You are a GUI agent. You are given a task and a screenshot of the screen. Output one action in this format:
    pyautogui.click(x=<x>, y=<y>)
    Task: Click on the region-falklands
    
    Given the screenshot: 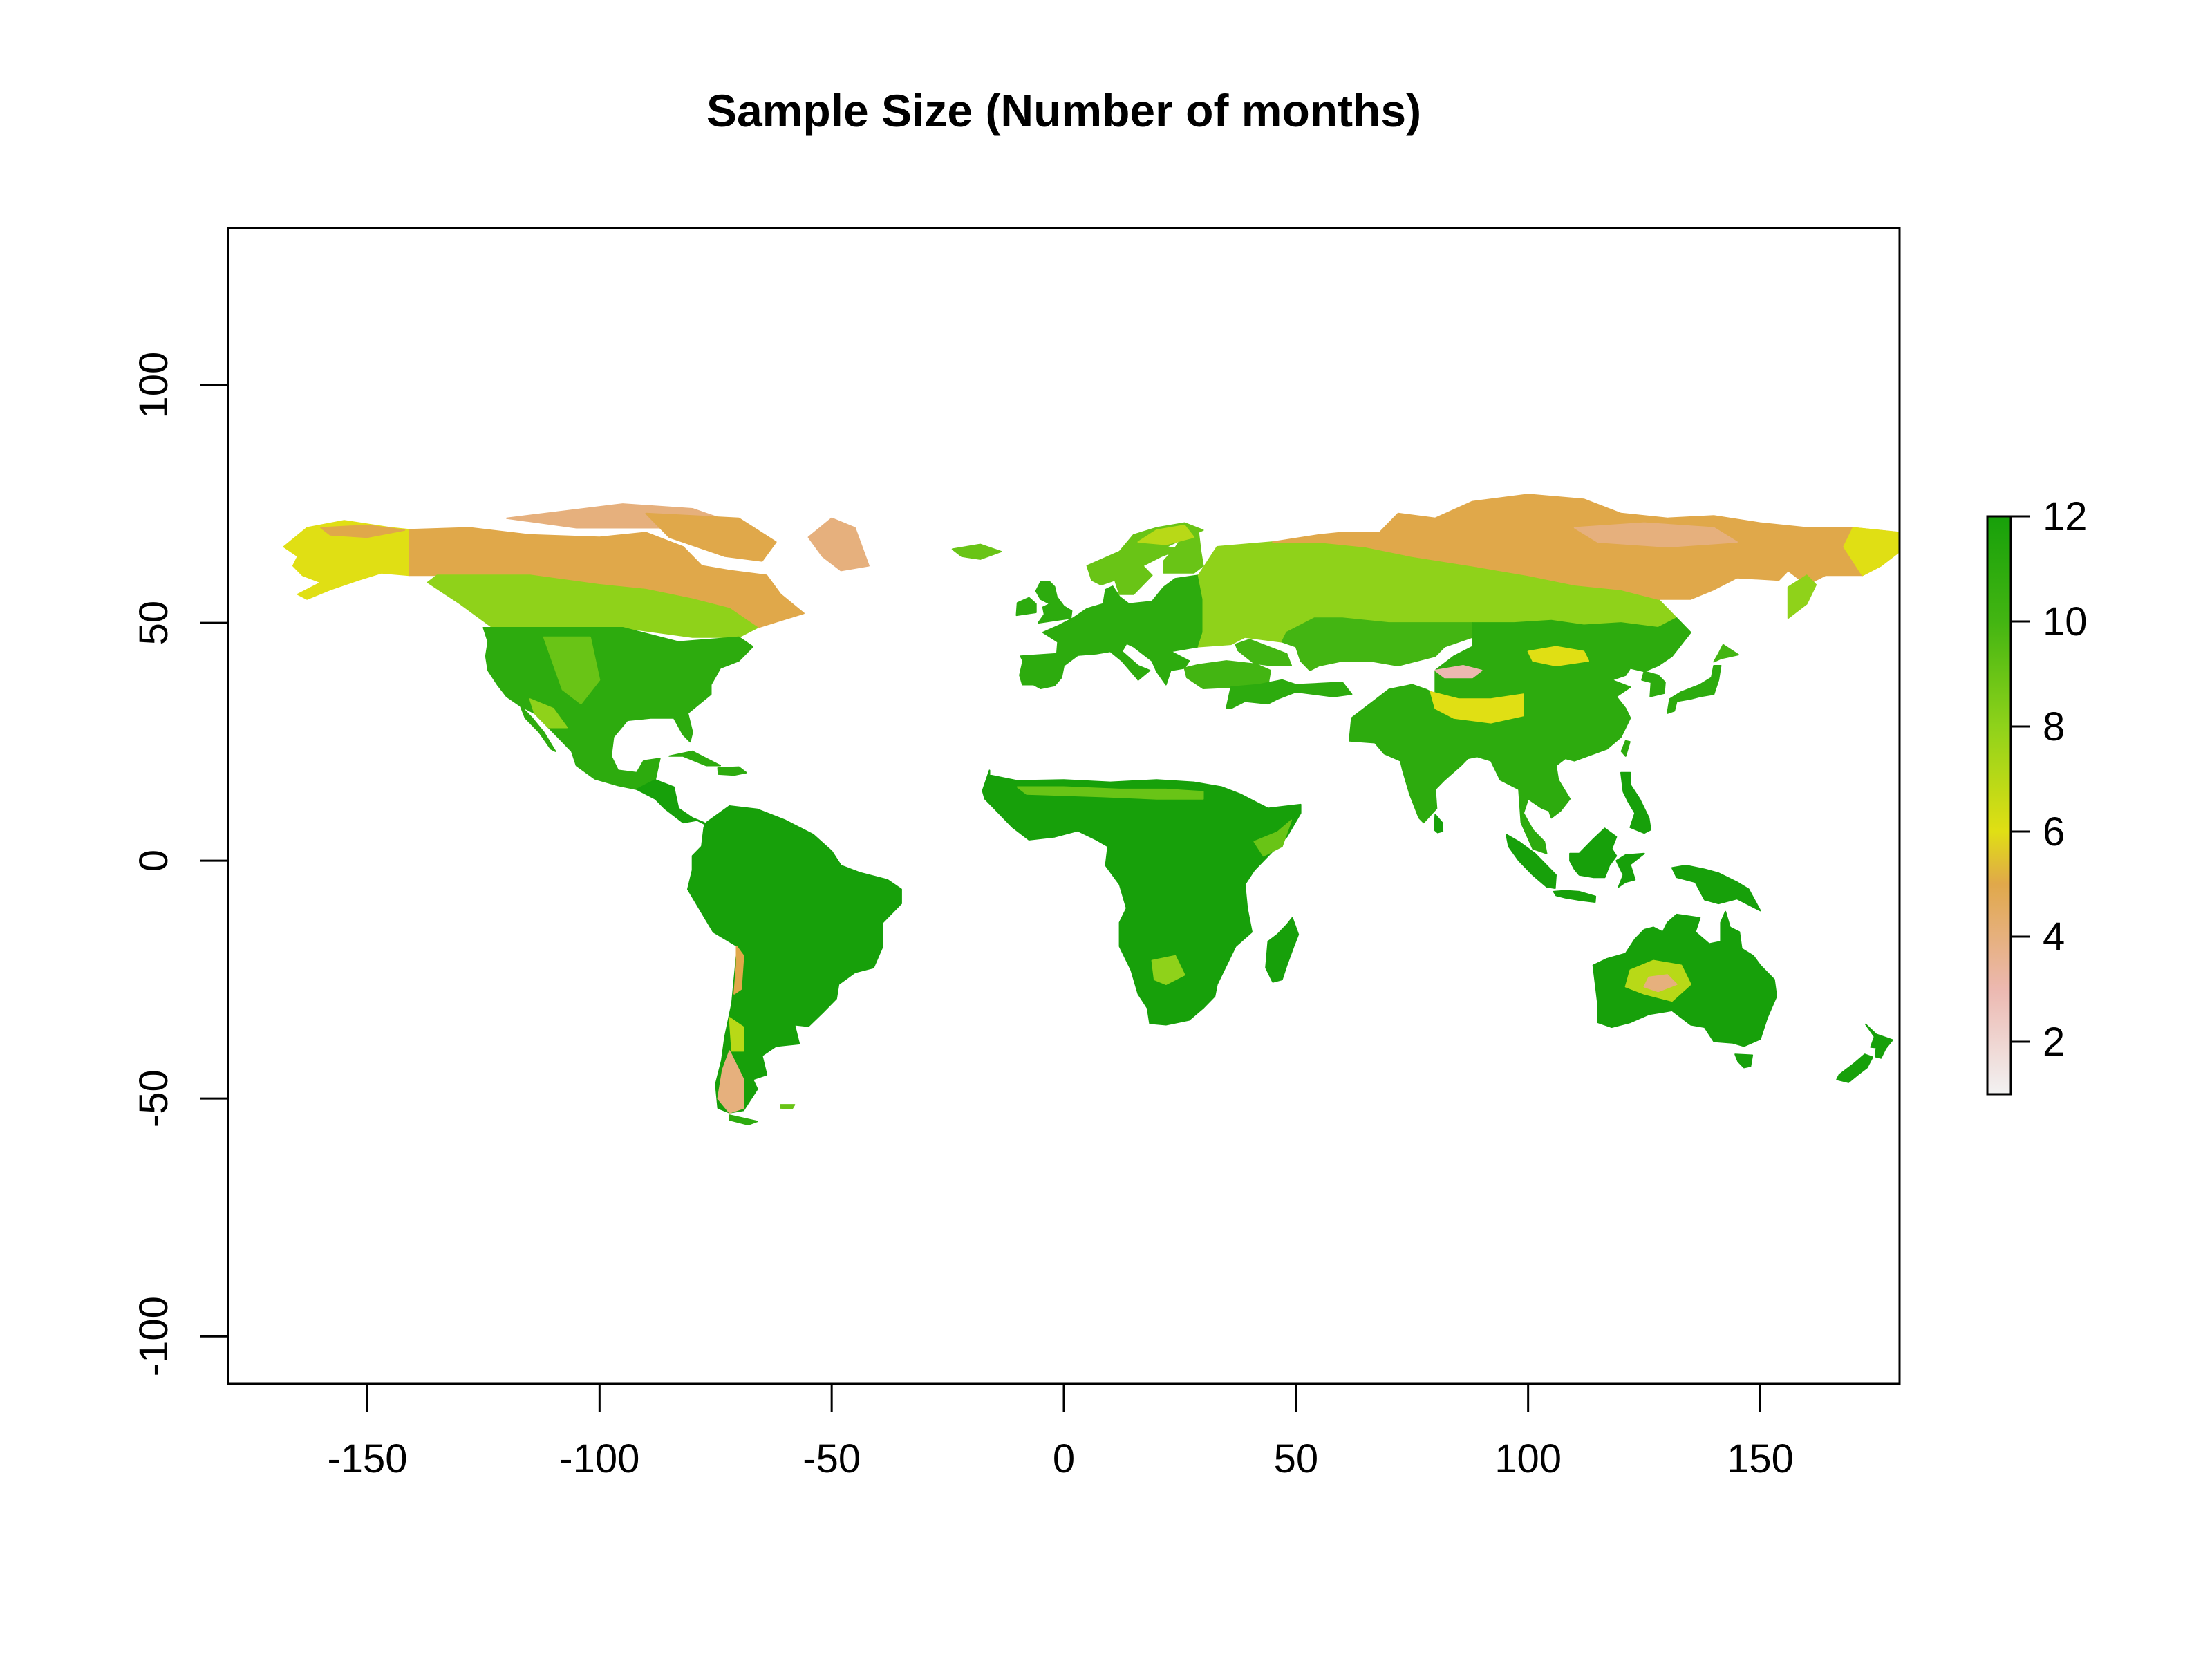 What is the action you would take?
    pyautogui.click(x=788, y=1106)
    